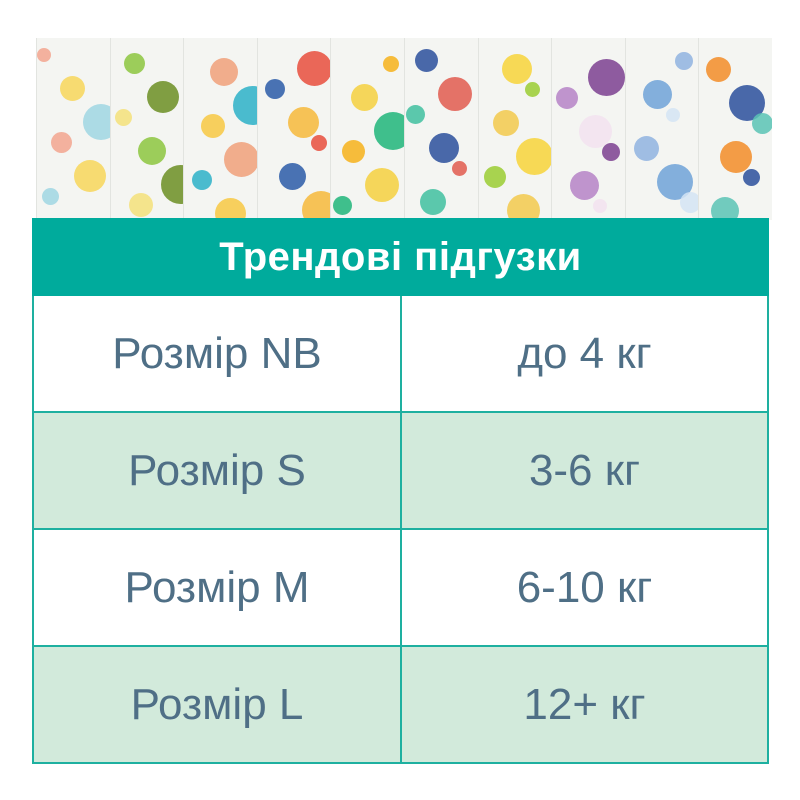 This screenshot has height=800, width=800. I want to click on table-row: Розмір S 3-6 кг, so click(400, 471).